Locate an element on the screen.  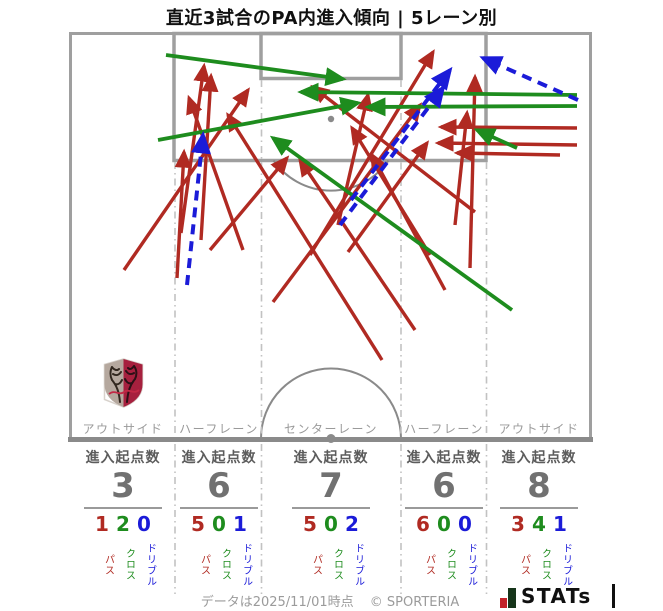
centre-spot is located at coordinates (331, 438).